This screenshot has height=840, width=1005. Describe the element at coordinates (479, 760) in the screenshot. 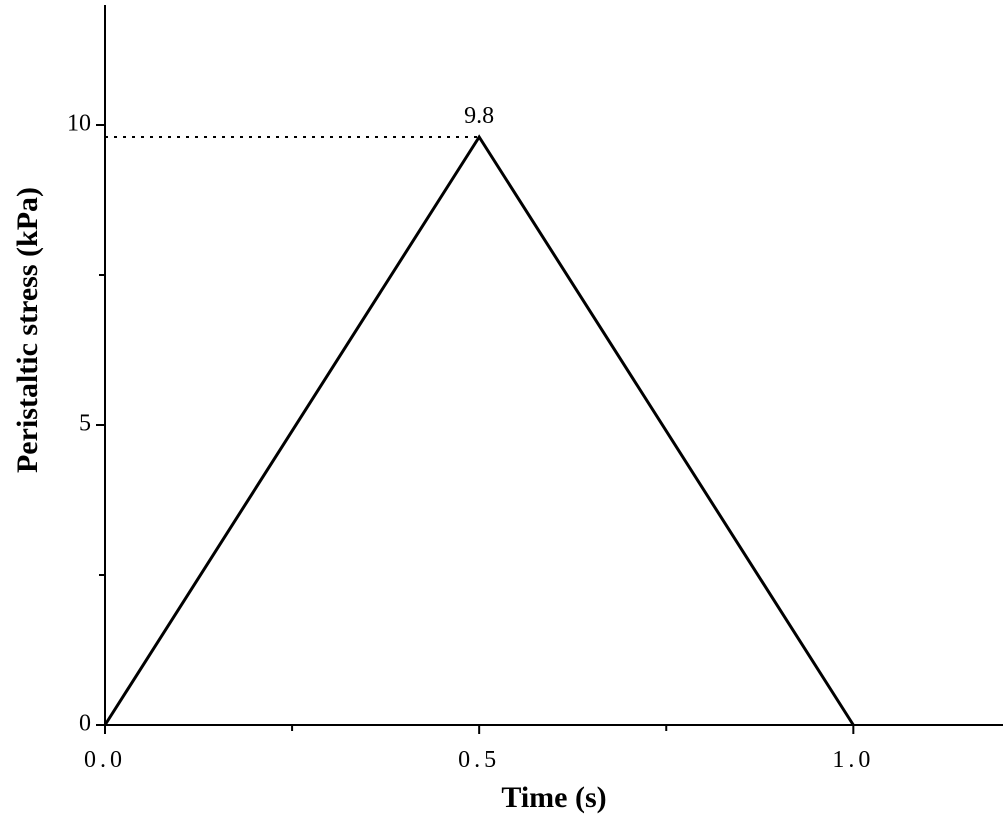

I see `x-tick-label: 0.5` at that location.